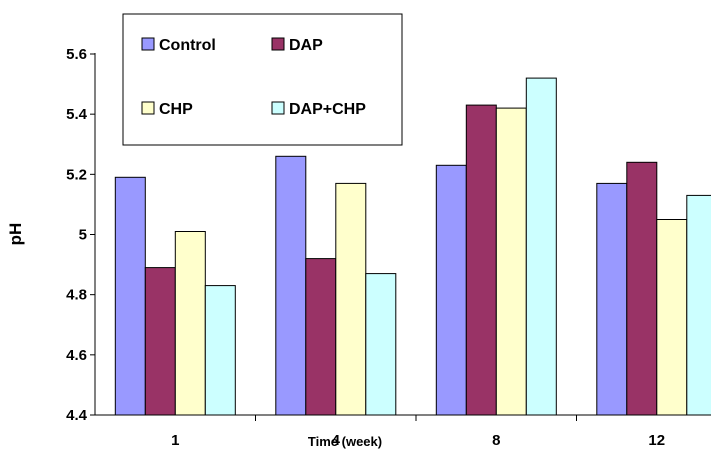 The image size is (711, 454). I want to click on y-tick-label: 5.4, so click(77, 114).